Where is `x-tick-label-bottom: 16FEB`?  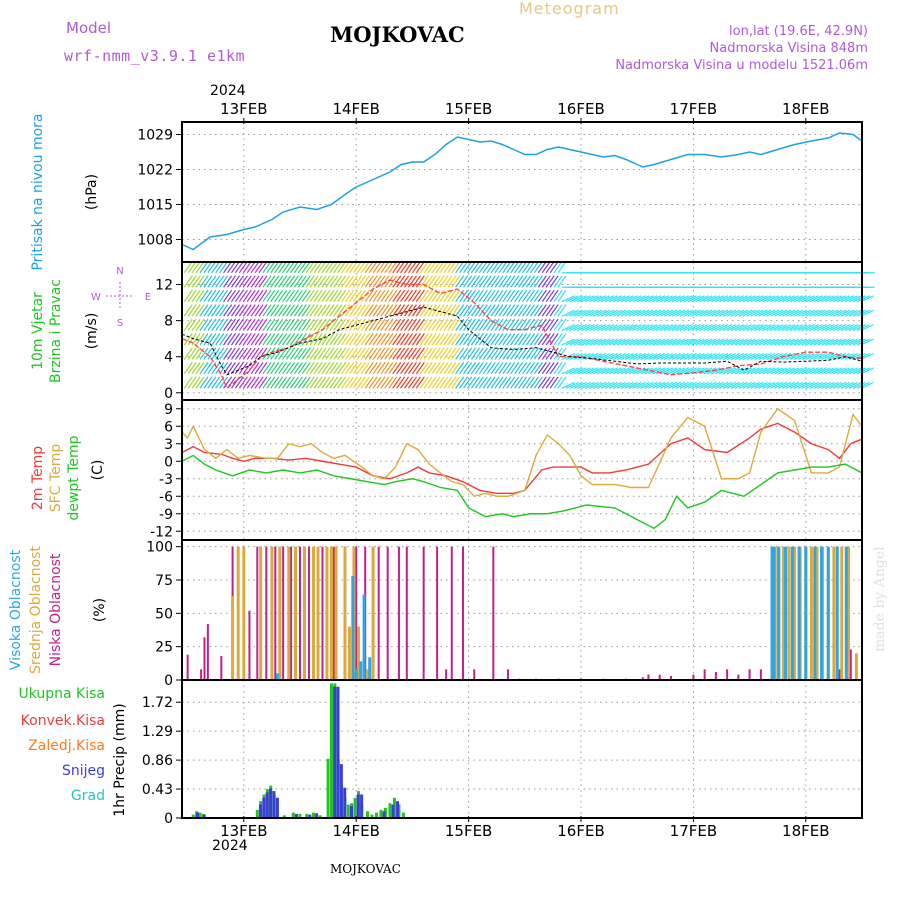
x-tick-label-bottom: 16FEB is located at coordinates (580, 831).